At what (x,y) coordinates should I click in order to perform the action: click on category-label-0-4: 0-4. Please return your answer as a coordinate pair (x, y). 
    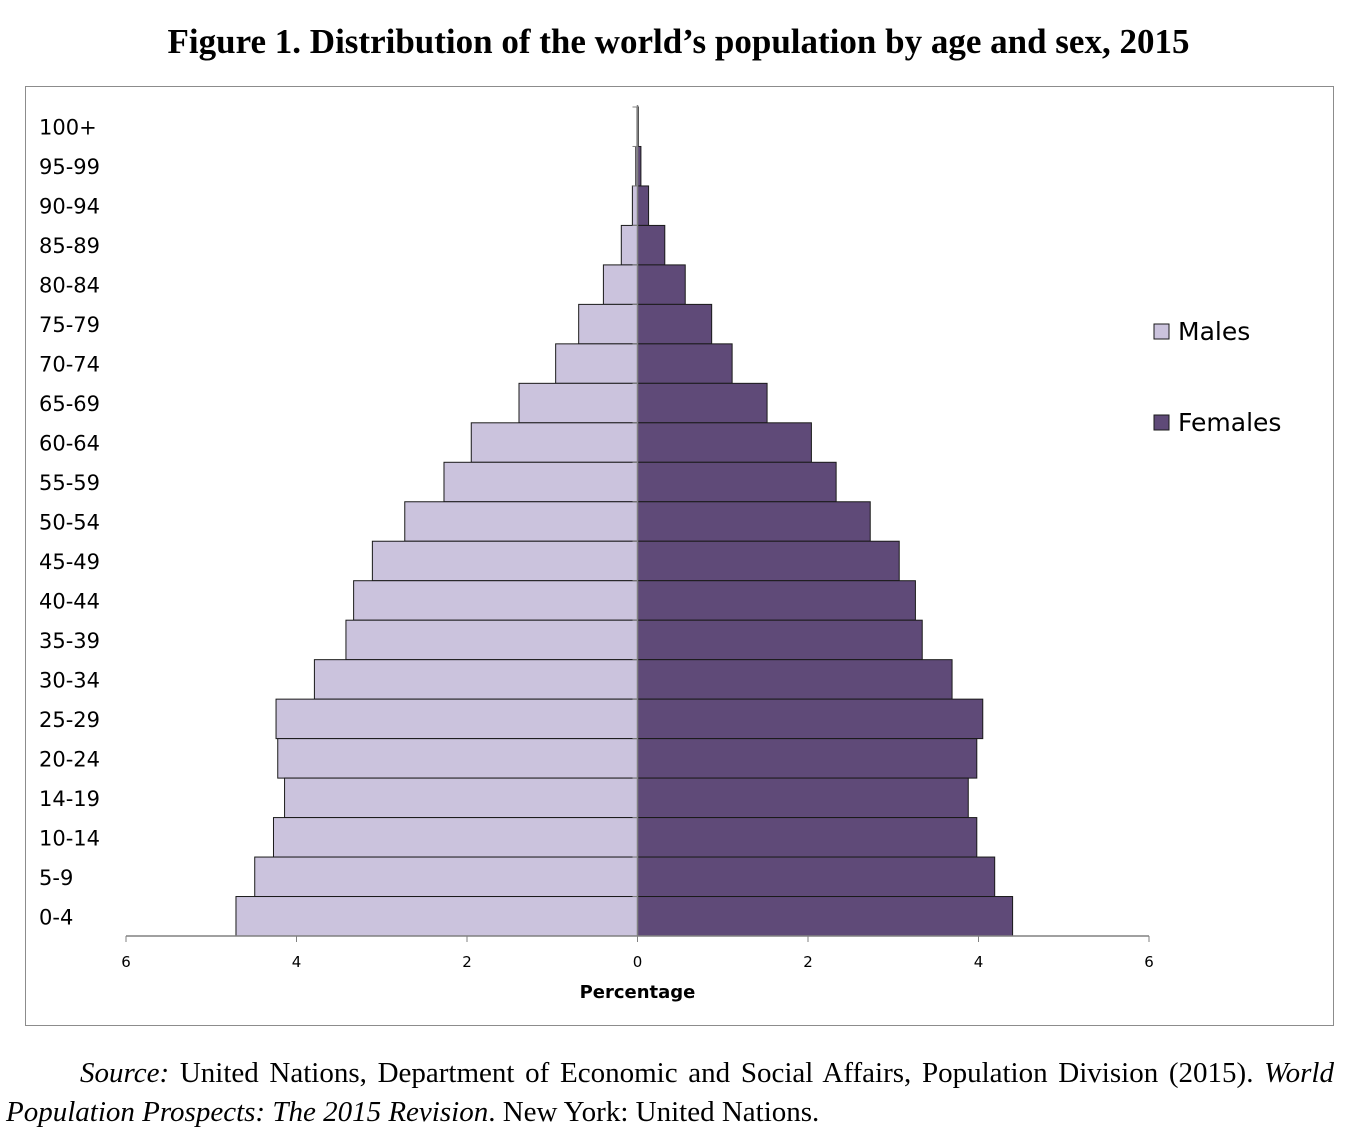
    Looking at the image, I should click on (56, 917).